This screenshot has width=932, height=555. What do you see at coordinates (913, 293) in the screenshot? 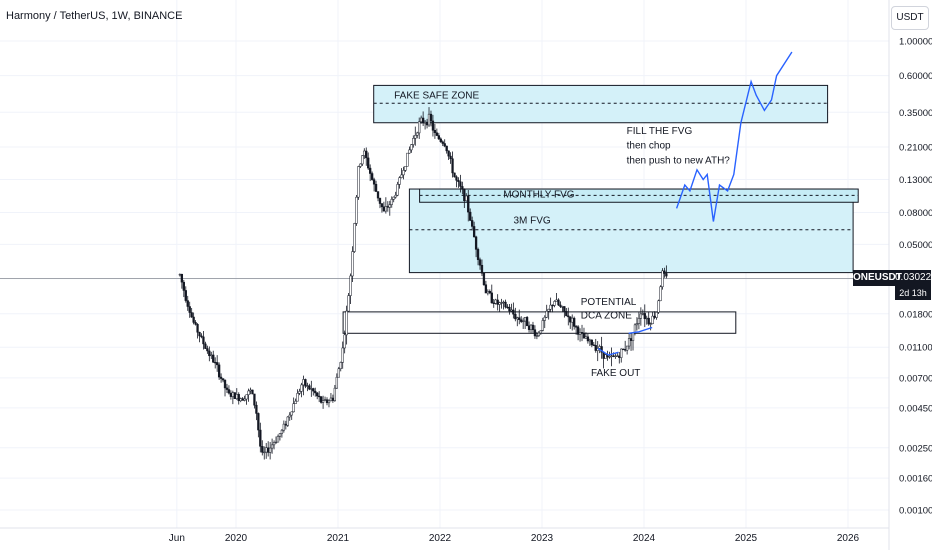
I see `candle-countdown: 2d 13h` at bounding box center [913, 293].